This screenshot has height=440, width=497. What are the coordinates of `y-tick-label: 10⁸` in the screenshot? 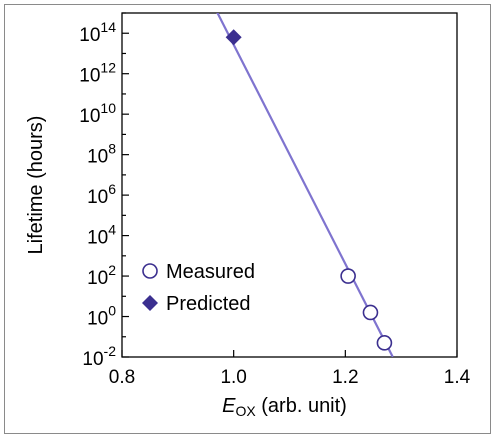 It's located at (101, 154).